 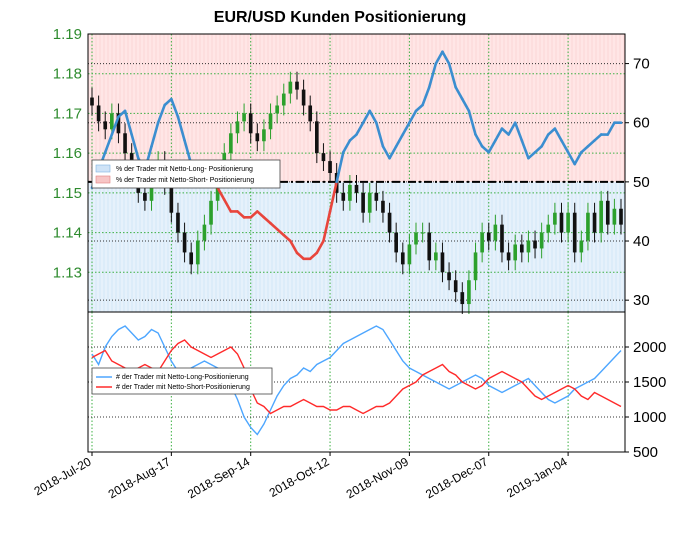 What do you see at coordinates (641, 123) in the screenshot?
I see `right-tick-label: 60` at bounding box center [641, 123].